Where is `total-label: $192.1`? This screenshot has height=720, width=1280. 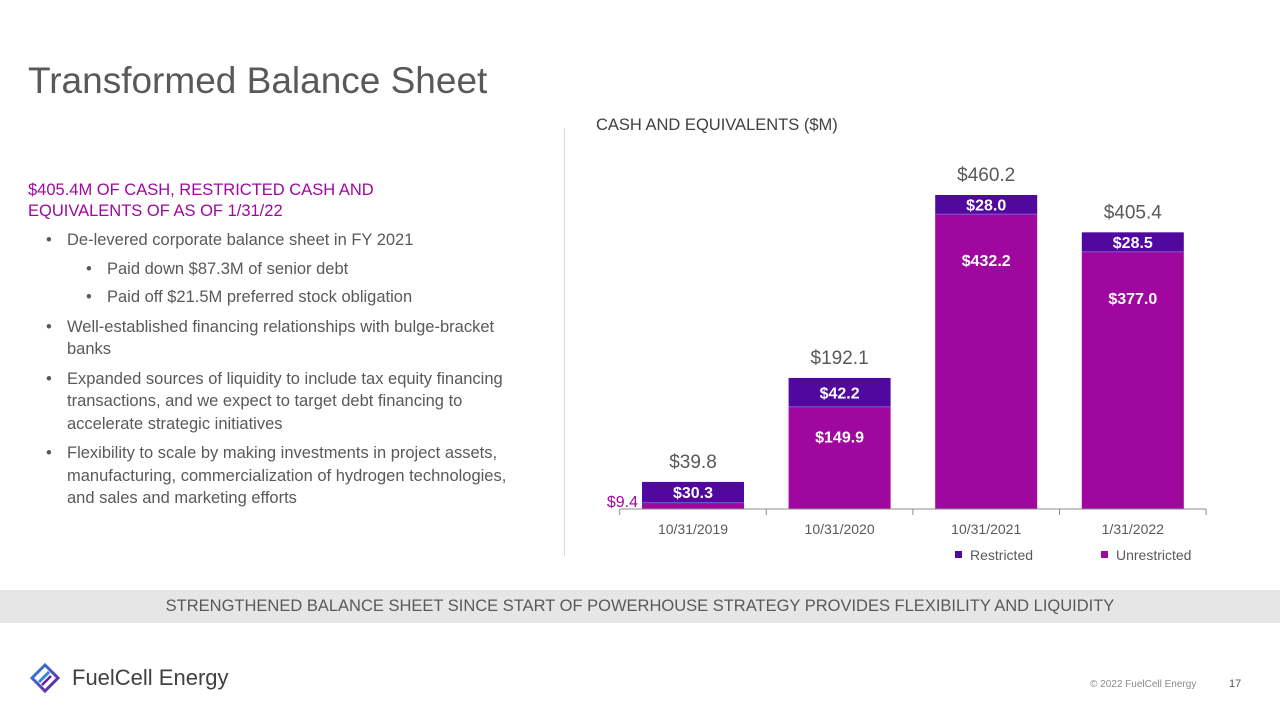 total-label: $192.1 is located at coordinates (840, 358).